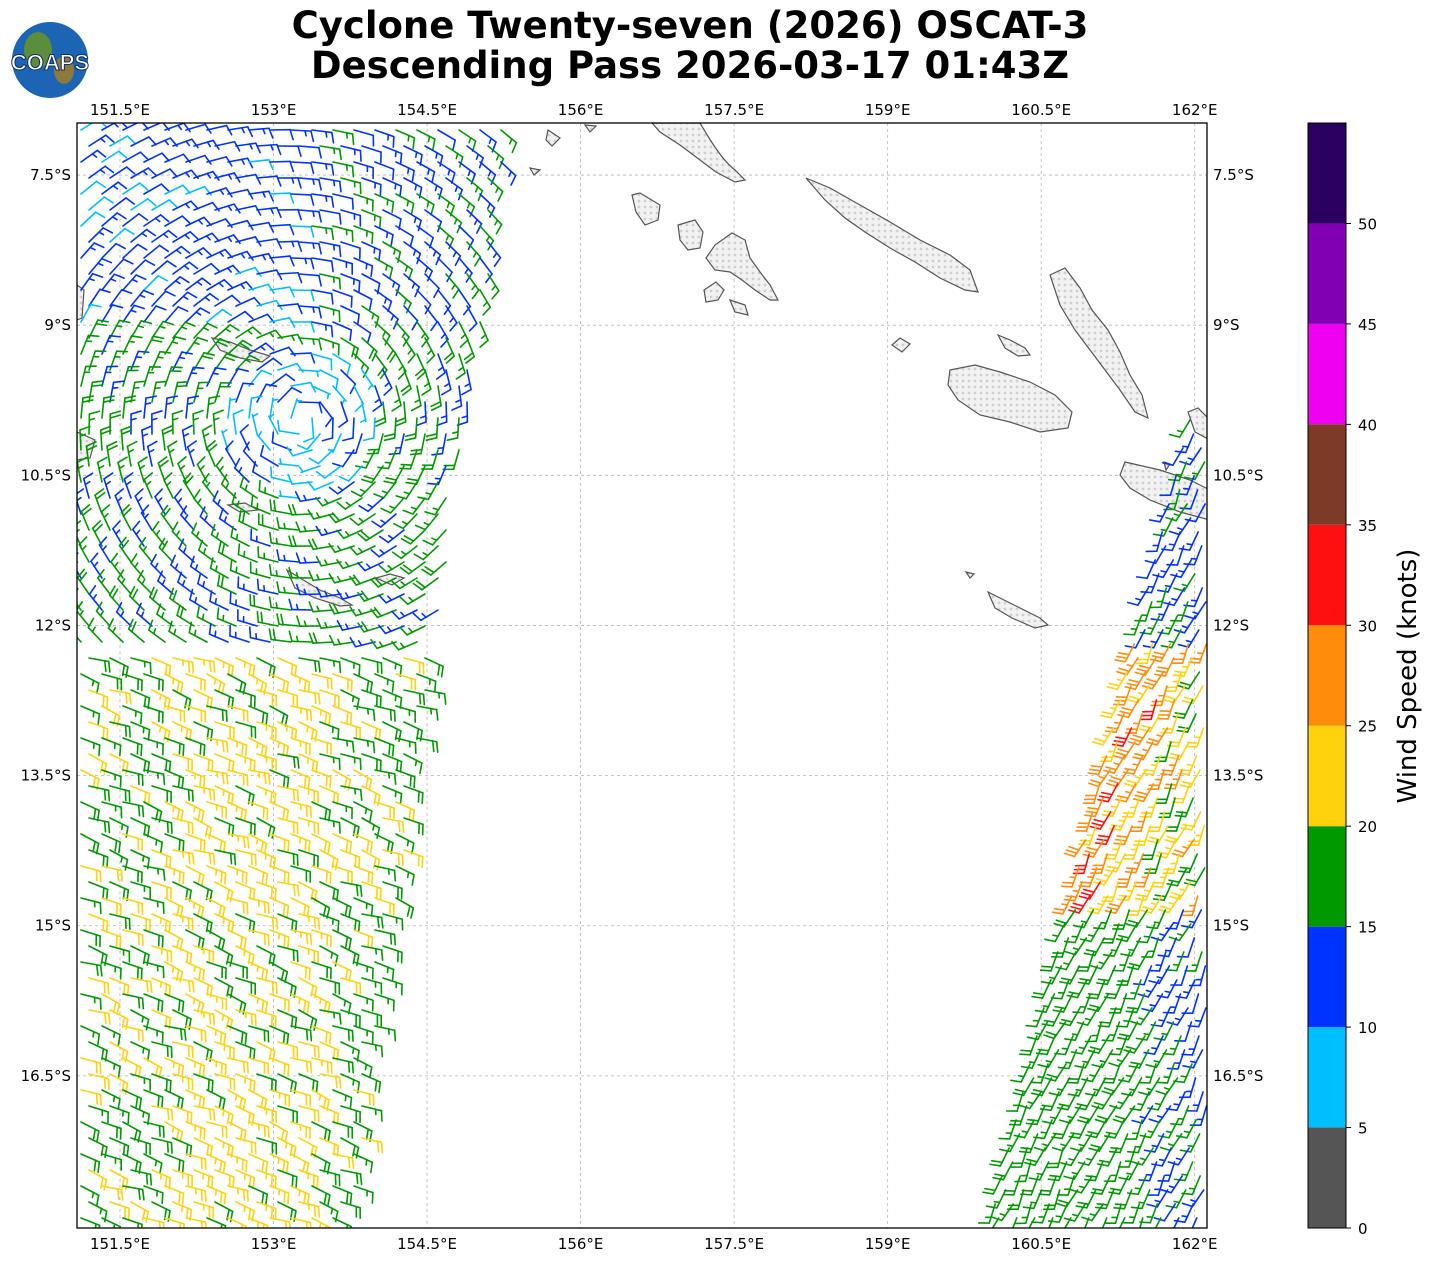 The image size is (1445, 1264). Describe the element at coordinates (38, 50) in the screenshot. I see `logo-land` at that location.